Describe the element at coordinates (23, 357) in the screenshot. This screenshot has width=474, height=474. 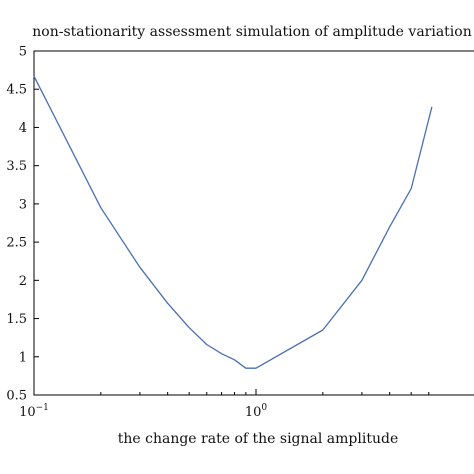
I see `y-tick-label: 1` at that location.